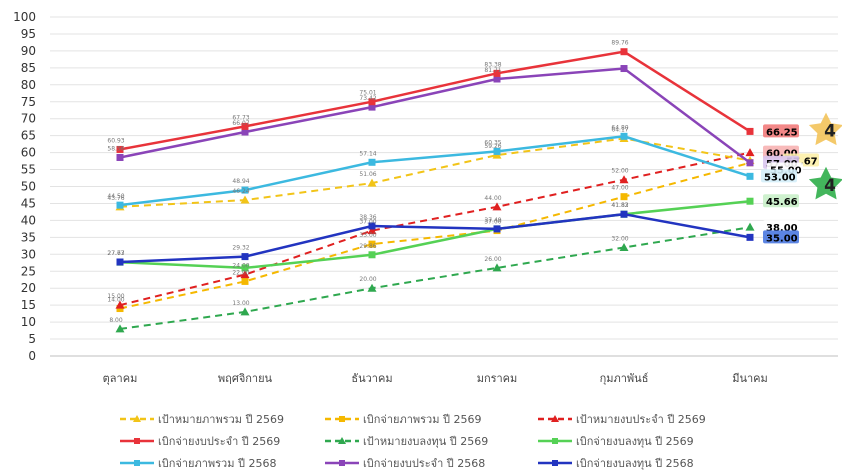 Image resolution: width=842 pixels, height=476 pixels. I want to click on badges: 44, so click(825, 156).